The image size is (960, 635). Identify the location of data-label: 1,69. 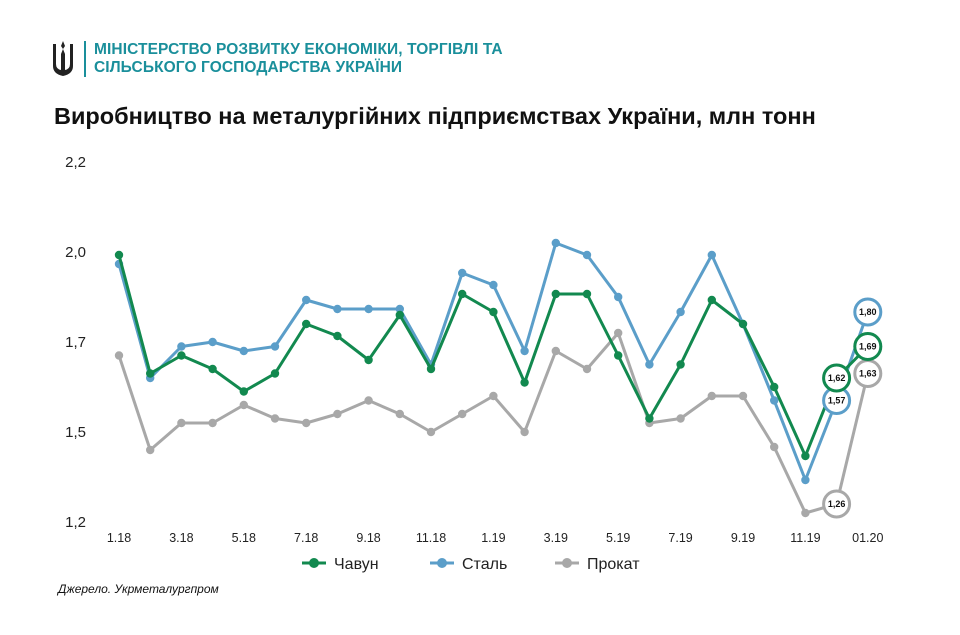
(868, 347).